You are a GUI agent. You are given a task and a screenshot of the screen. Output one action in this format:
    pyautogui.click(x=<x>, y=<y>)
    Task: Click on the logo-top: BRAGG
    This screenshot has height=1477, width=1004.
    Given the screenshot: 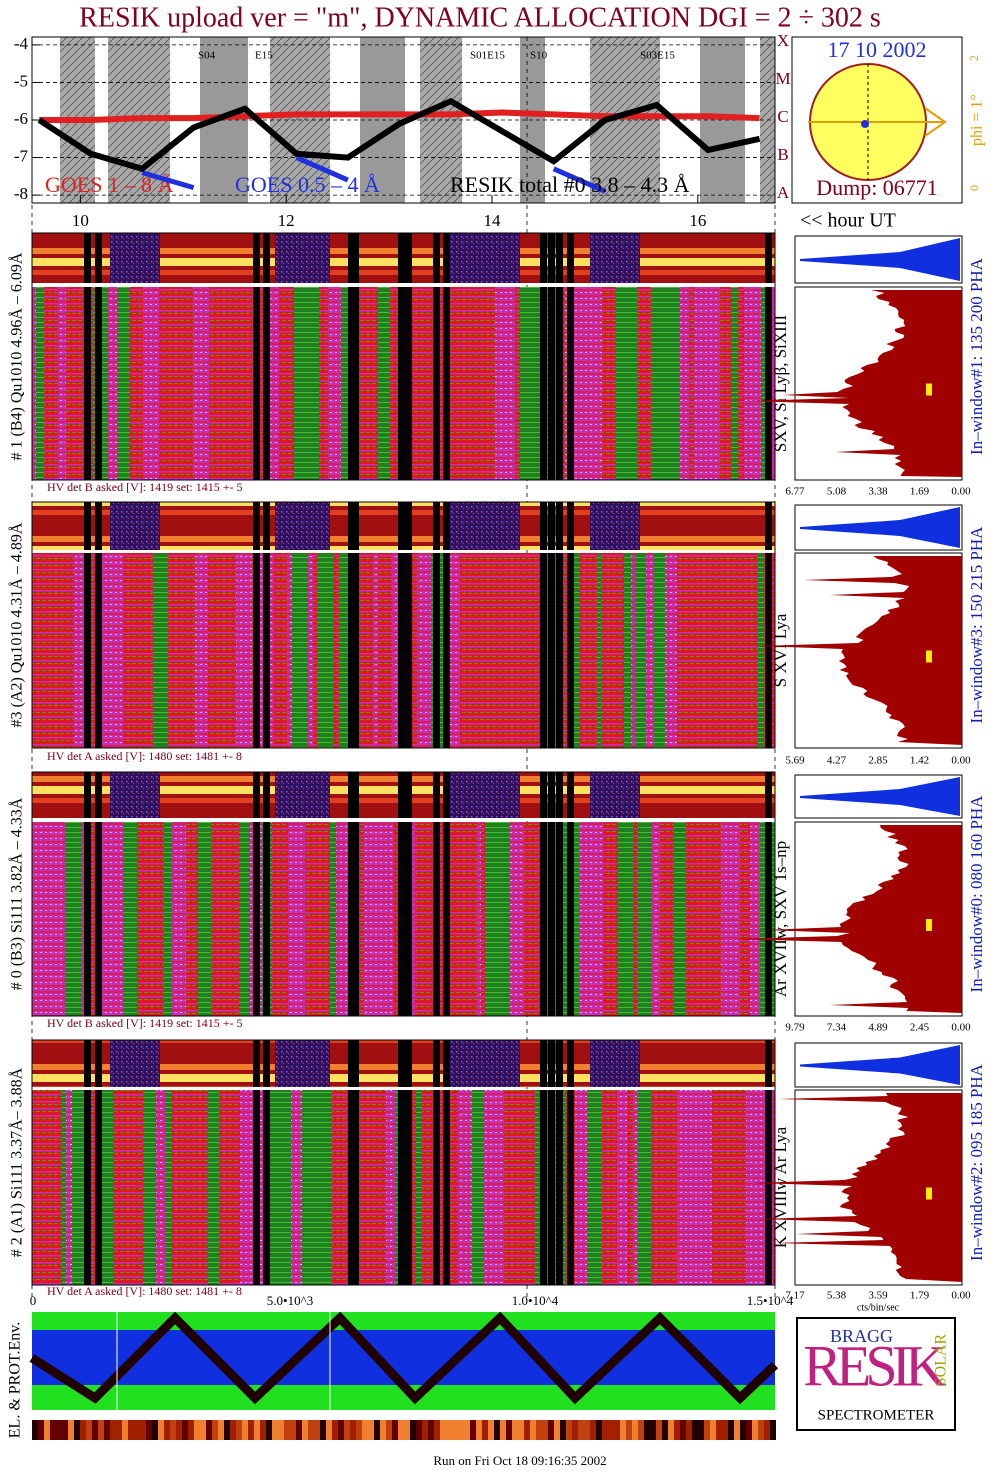 What is the action you would take?
    pyautogui.click(x=861, y=1336)
    